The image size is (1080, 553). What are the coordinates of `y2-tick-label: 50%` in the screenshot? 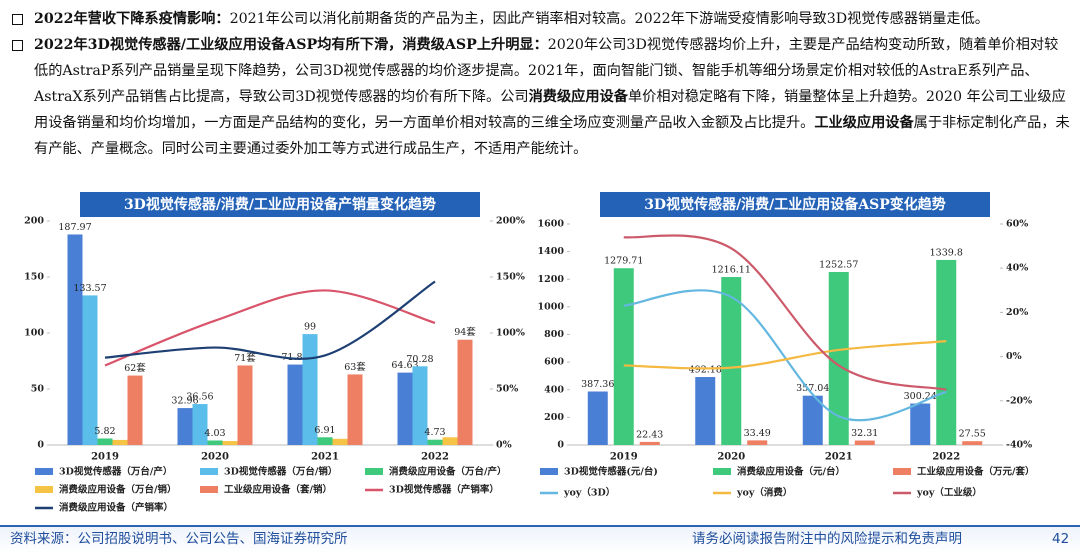 It's located at (507, 389).